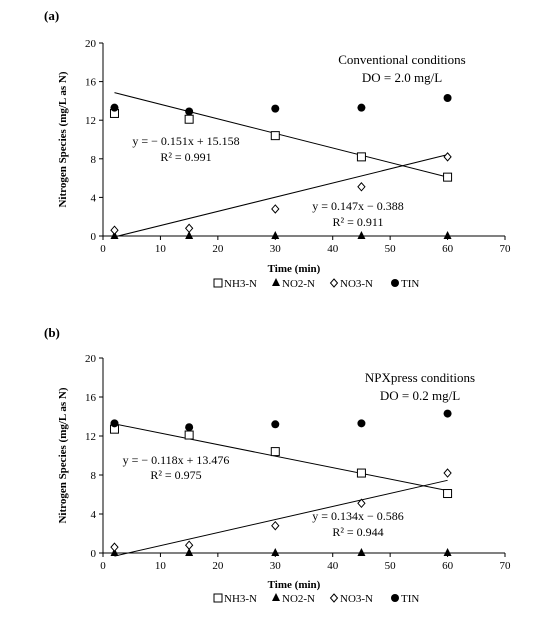 The width and height of the screenshot is (540, 619). What do you see at coordinates (51, 15) in the screenshot?
I see `panel-label: (a)` at bounding box center [51, 15].